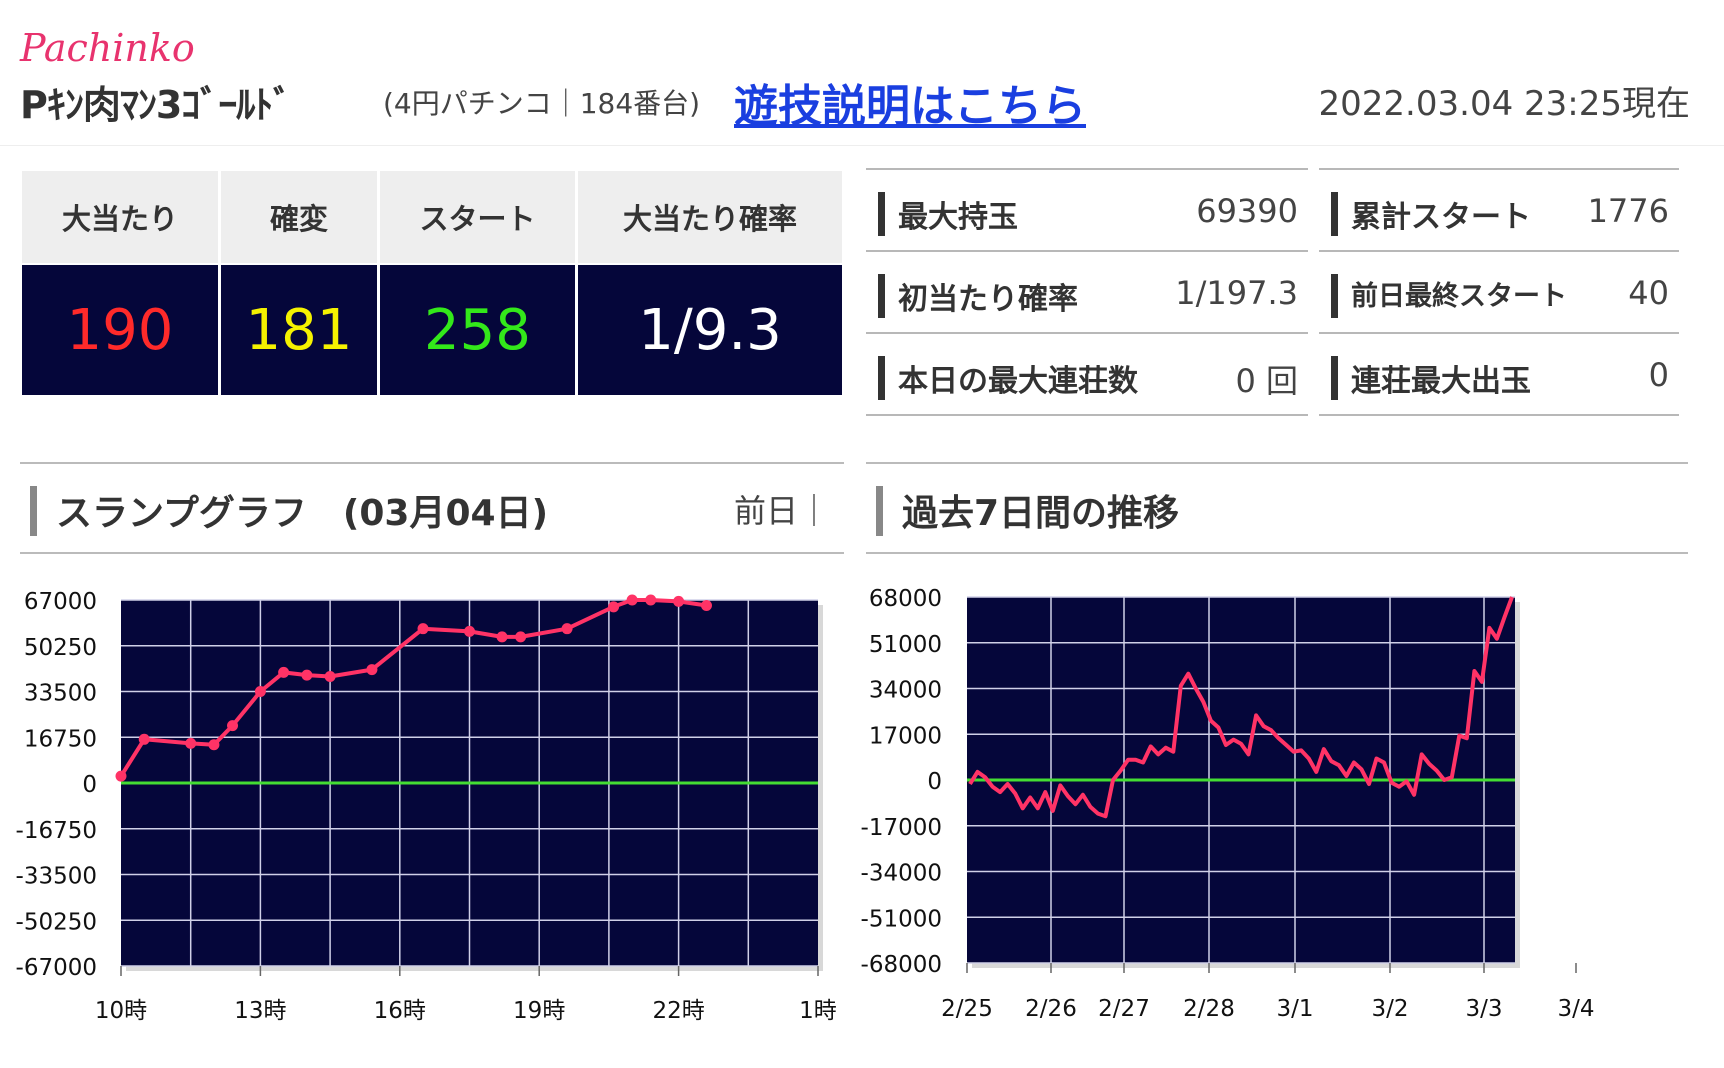 This screenshot has width=1724, height=1068. What do you see at coordinates (1504, 104) in the screenshot?
I see `timestamp: 2022.03.04 23:25現在` at bounding box center [1504, 104].